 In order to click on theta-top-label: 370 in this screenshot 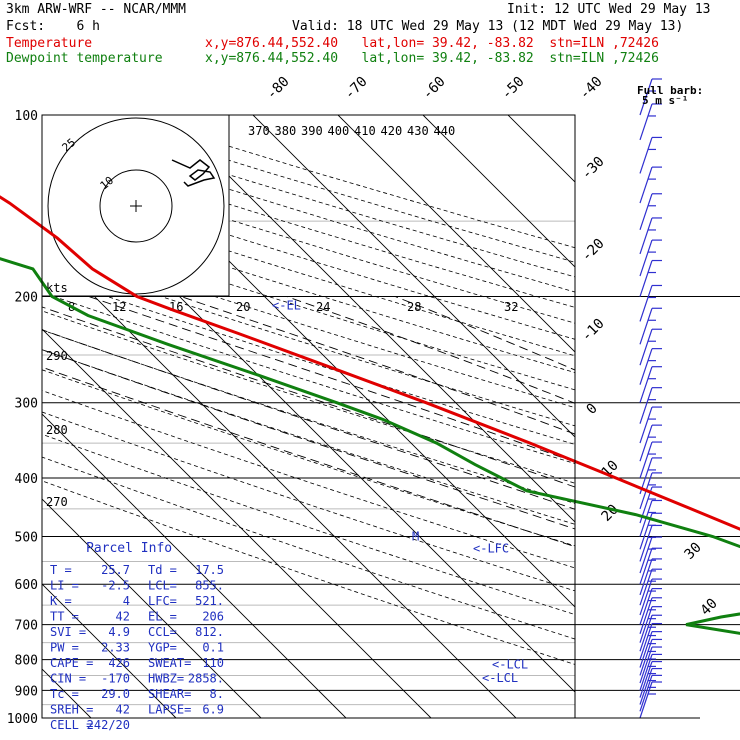, I will do `click(259, 131)`.